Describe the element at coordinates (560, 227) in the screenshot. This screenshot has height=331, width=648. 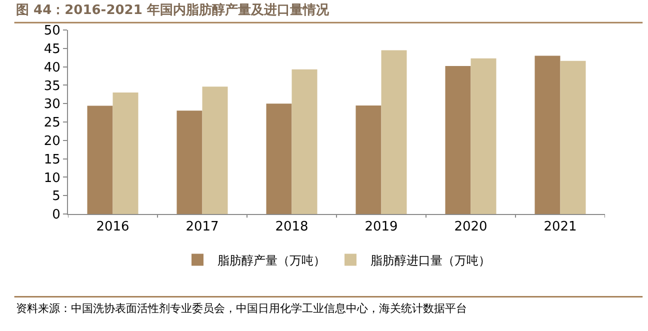
I see `x-tick-label: 2021` at that location.